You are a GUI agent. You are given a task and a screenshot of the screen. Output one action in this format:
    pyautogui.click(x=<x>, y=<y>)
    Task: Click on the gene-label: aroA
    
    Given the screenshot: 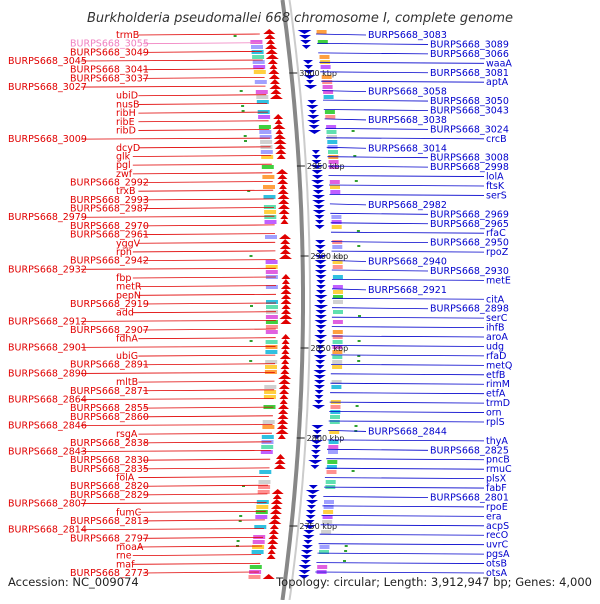 What is the action you would take?
    pyautogui.click(x=497, y=337)
    